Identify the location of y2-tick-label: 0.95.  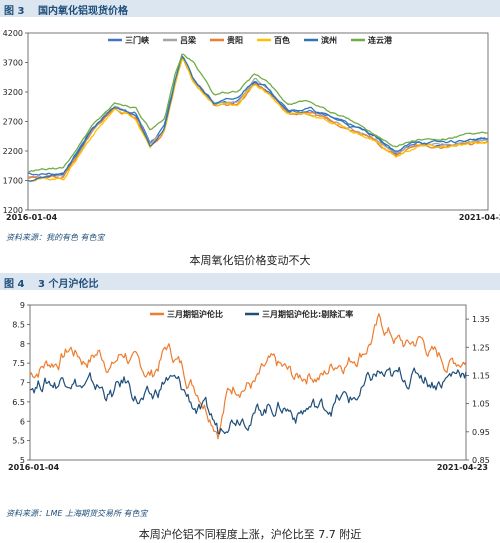
(481, 432).